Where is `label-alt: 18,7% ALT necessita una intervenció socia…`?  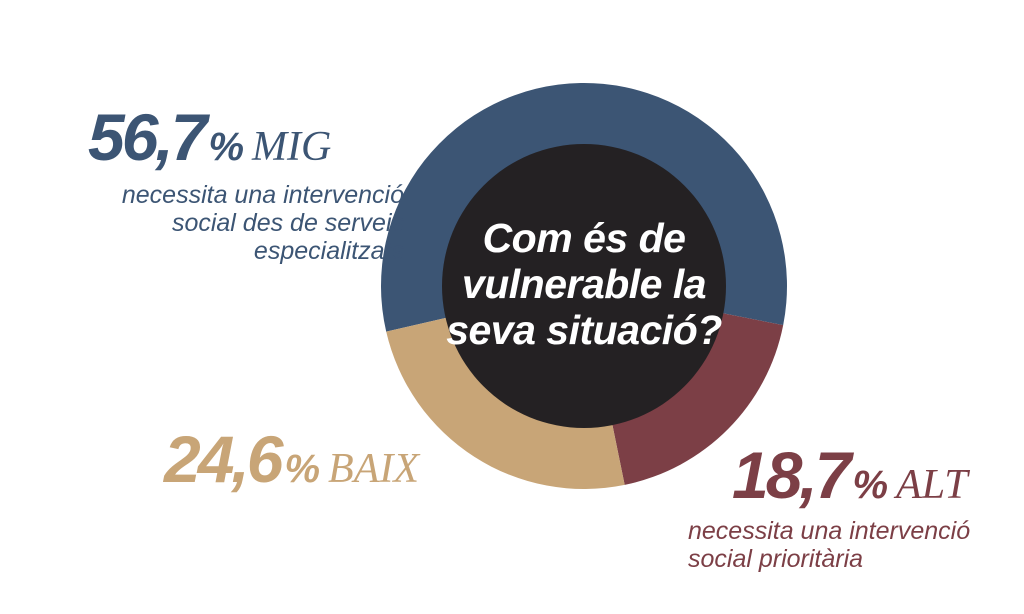 label-alt: 18,7% ALT necessita una intervenció socia… is located at coordinates (838, 507).